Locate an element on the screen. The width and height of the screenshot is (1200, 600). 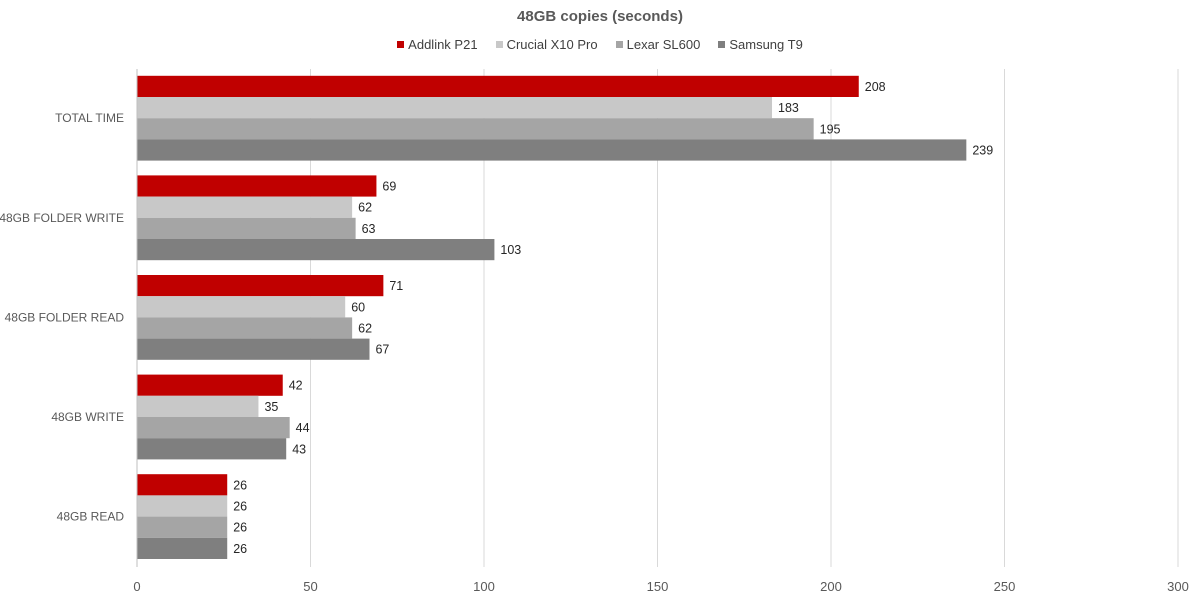
data-label: 71 is located at coordinates (396, 286).